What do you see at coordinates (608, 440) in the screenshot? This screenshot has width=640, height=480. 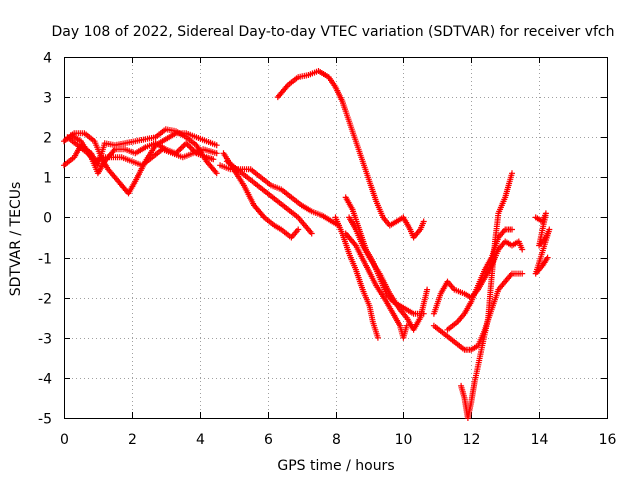 I see `x-tick-label: 16` at bounding box center [608, 440].